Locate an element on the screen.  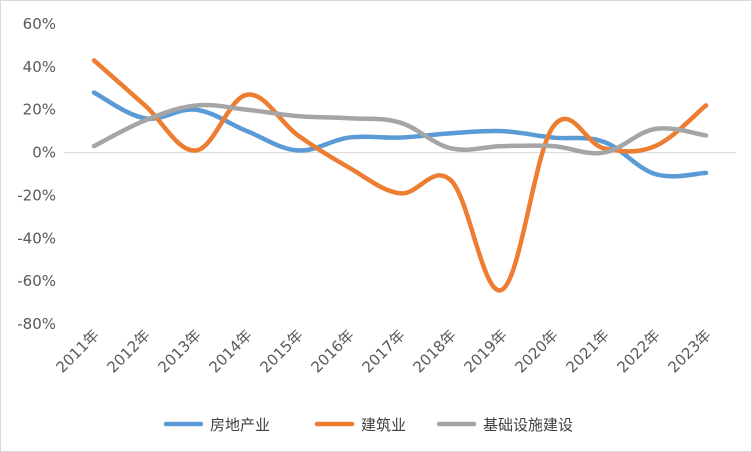
x-tick-label: 2013年 is located at coordinates (179, 351).